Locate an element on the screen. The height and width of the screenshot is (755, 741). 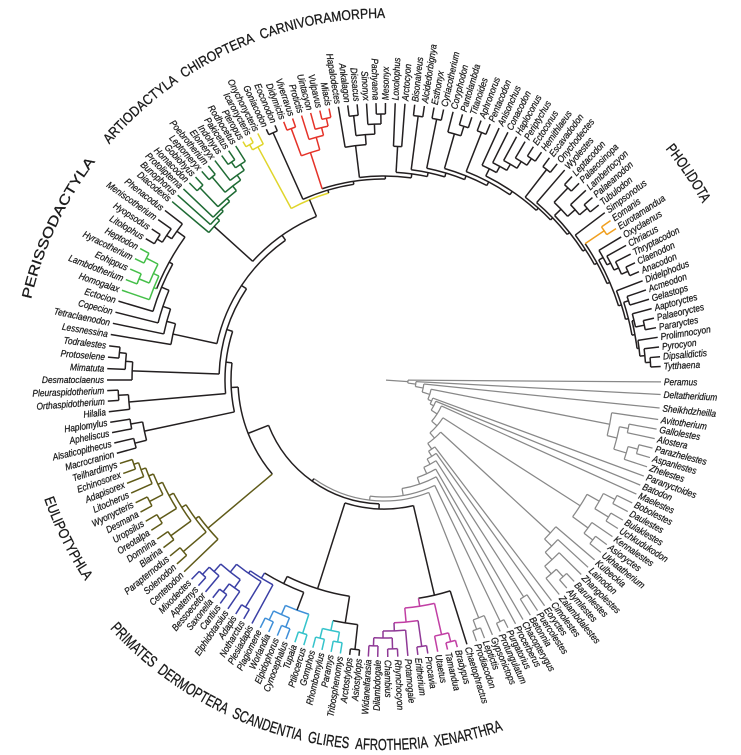
svg-text: Deltatheridium is located at coordinates (690, 395).